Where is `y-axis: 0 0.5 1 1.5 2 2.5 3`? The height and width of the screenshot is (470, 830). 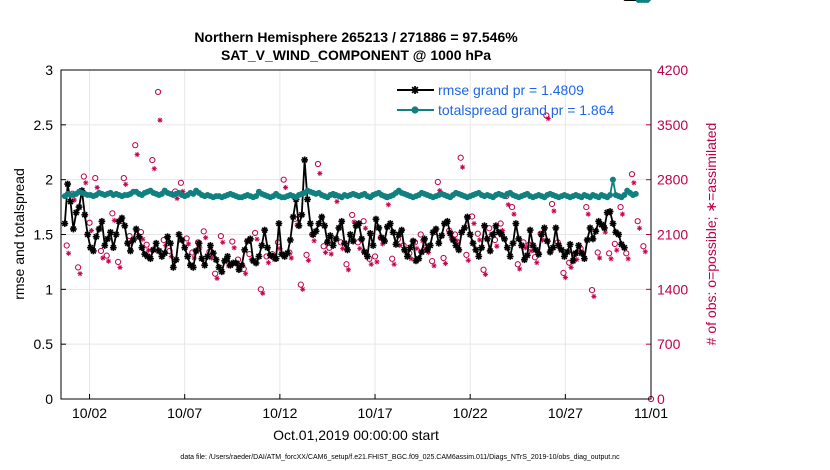
y-axis: 0 0.5 1 1.5 2 2.5 3 is located at coordinates (50, 234).